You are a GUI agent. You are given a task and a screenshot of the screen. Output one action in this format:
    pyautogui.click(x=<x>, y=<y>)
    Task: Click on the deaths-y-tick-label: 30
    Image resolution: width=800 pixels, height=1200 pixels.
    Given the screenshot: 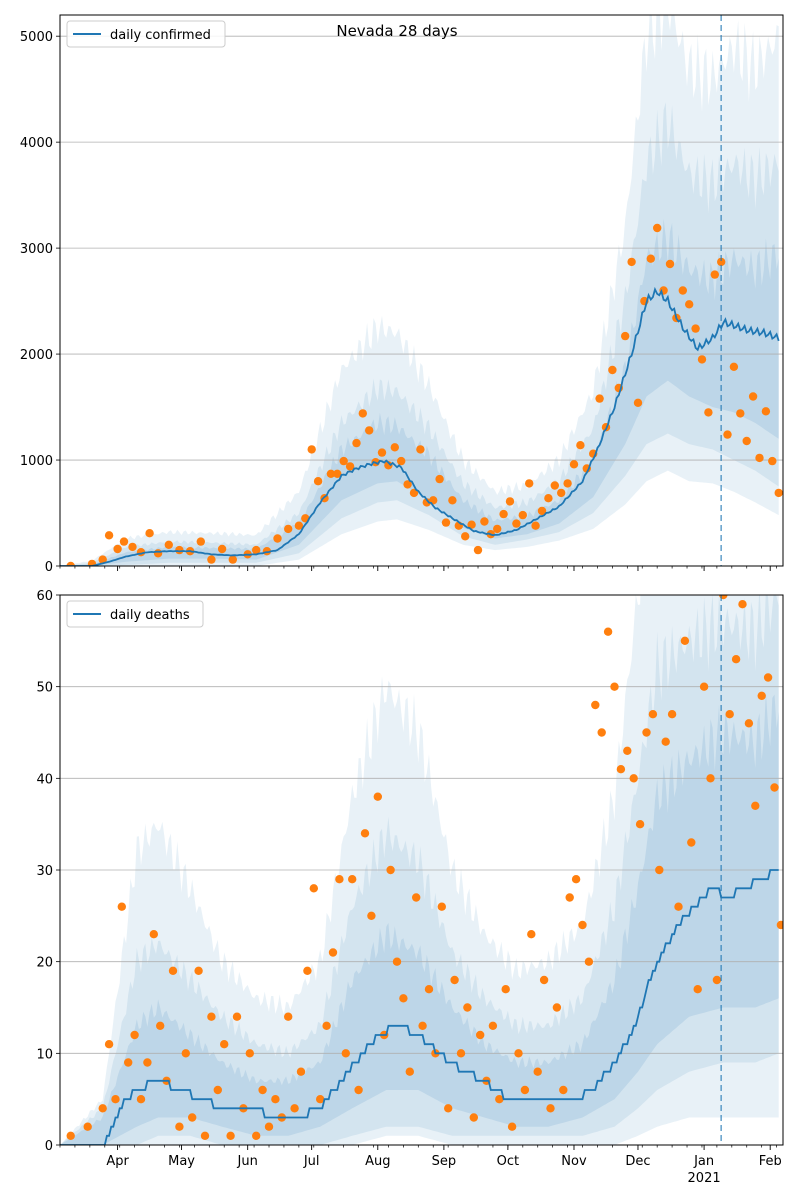 What is the action you would take?
    pyautogui.click(x=44, y=871)
    